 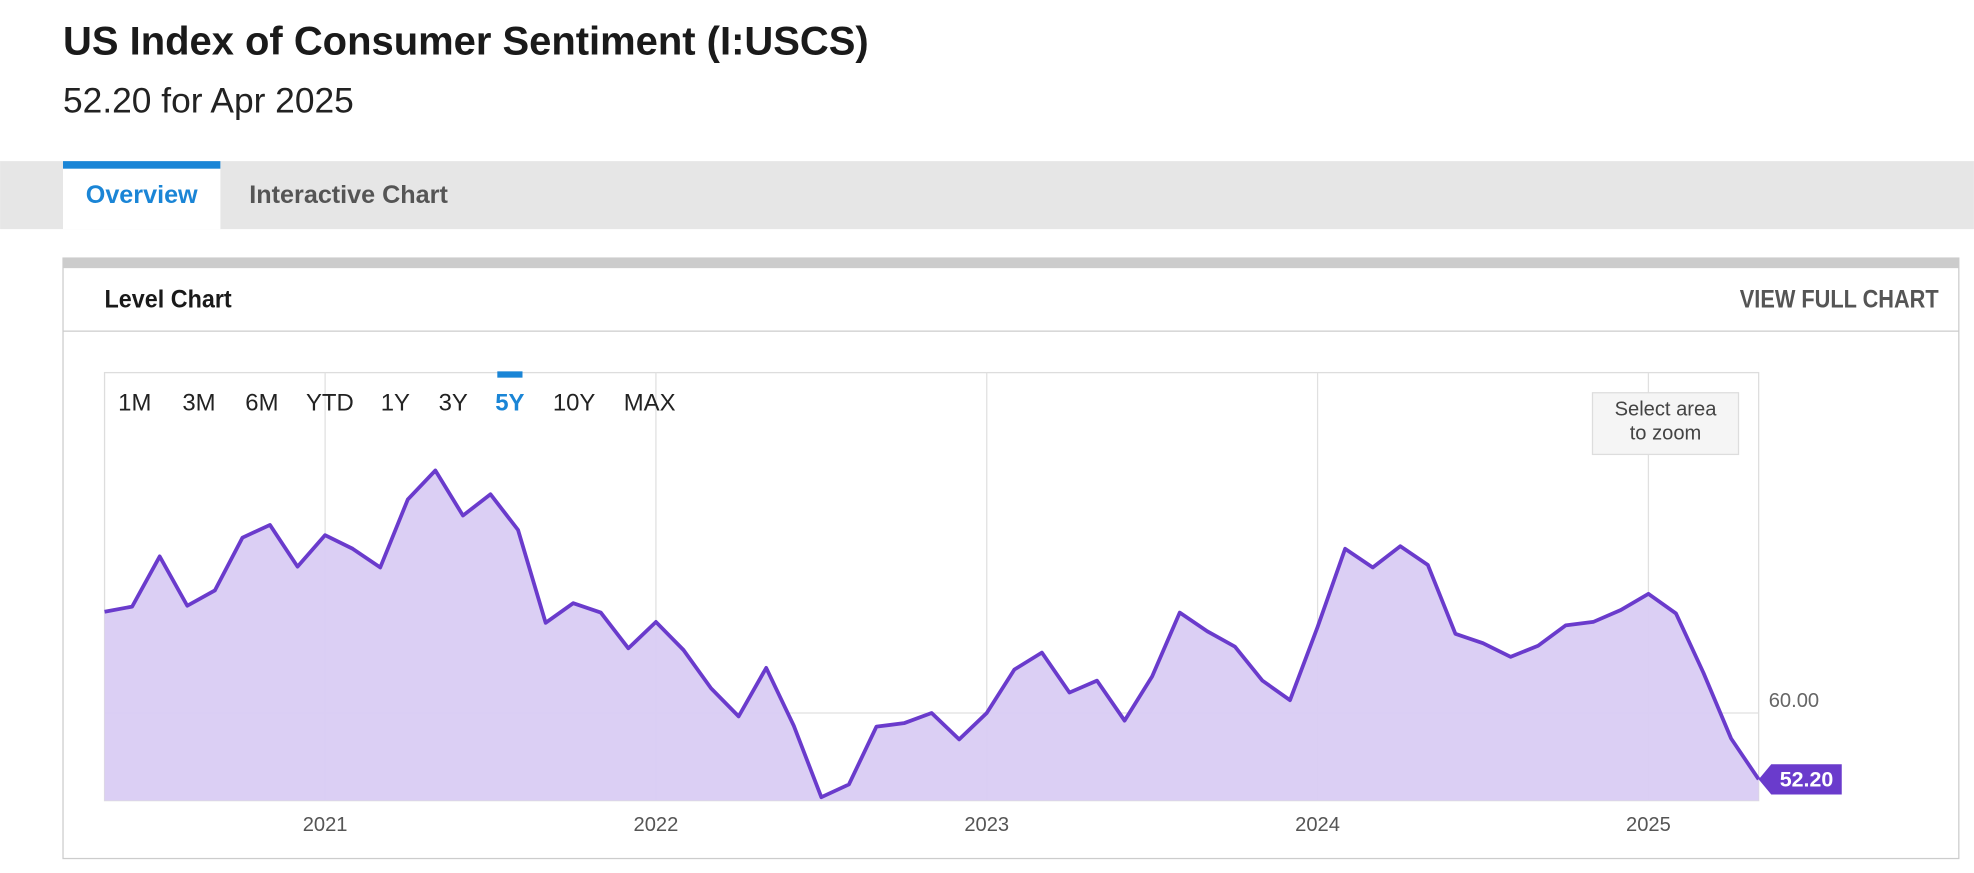 What do you see at coordinates (395, 402) in the screenshot?
I see `range-button: 1Y` at bounding box center [395, 402].